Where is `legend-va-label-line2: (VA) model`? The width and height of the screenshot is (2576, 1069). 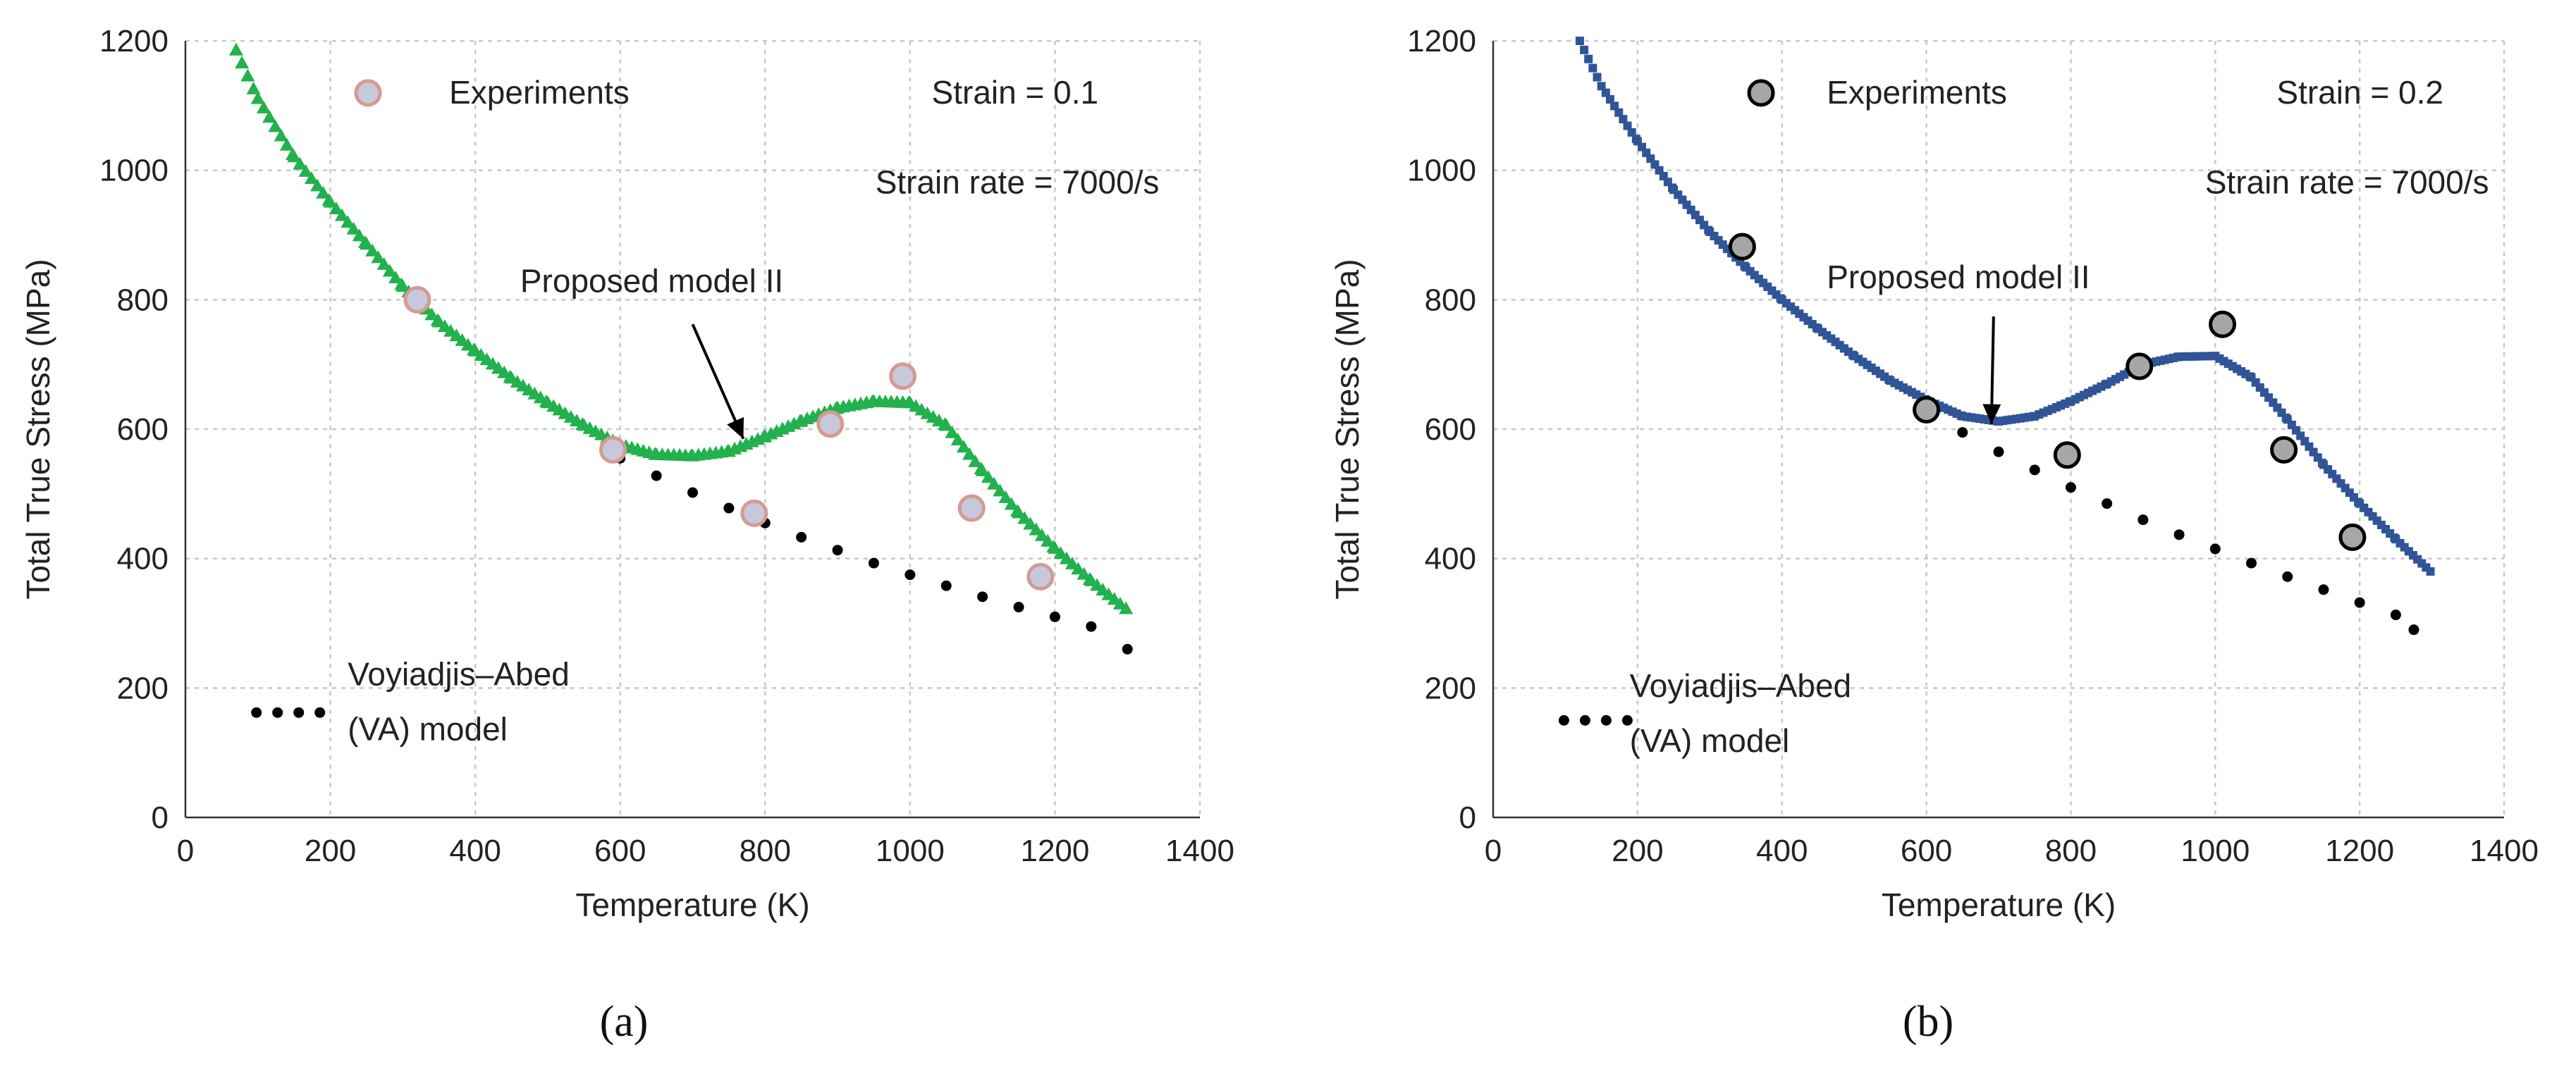
legend-va-label-line2: (VA) model is located at coordinates (1710, 741).